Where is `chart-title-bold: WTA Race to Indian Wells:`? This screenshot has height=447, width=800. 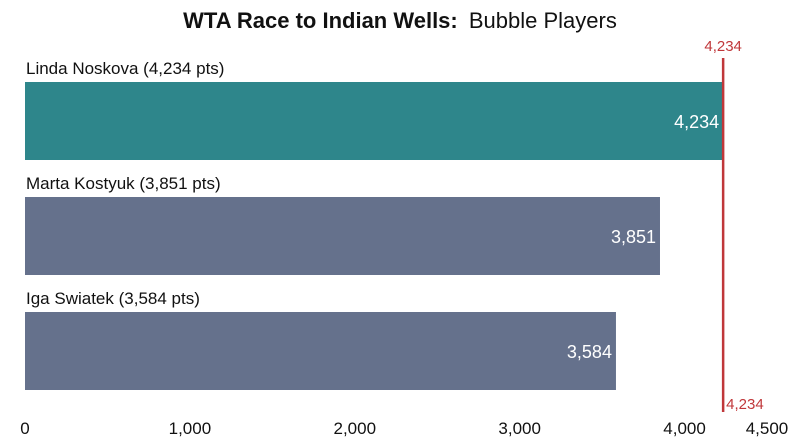 chart-title-bold: WTA Race to Indian Wells: is located at coordinates (320, 20).